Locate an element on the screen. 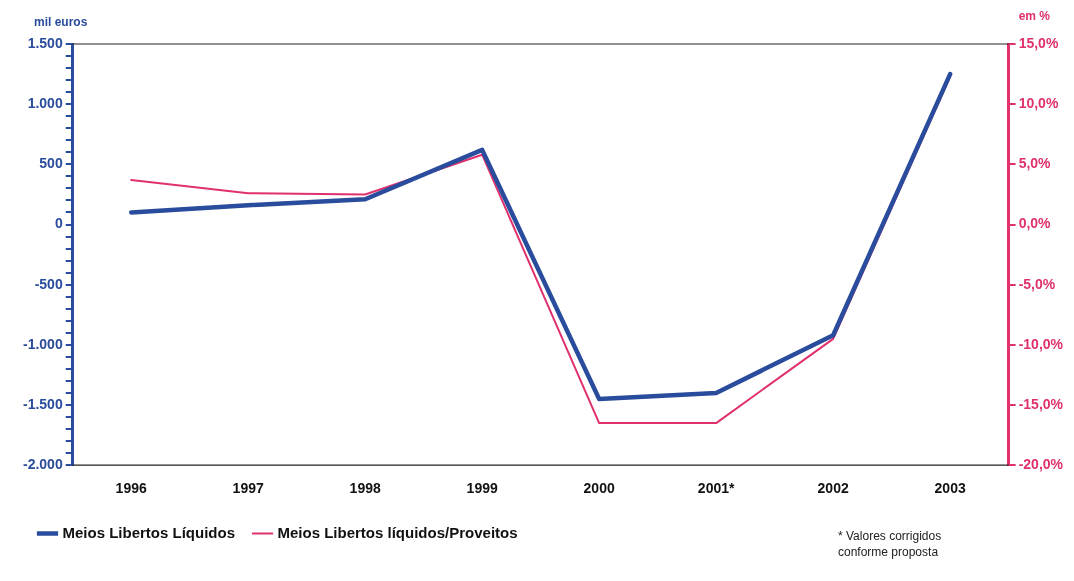  x-tick-label: 1996 is located at coordinates (131, 488).